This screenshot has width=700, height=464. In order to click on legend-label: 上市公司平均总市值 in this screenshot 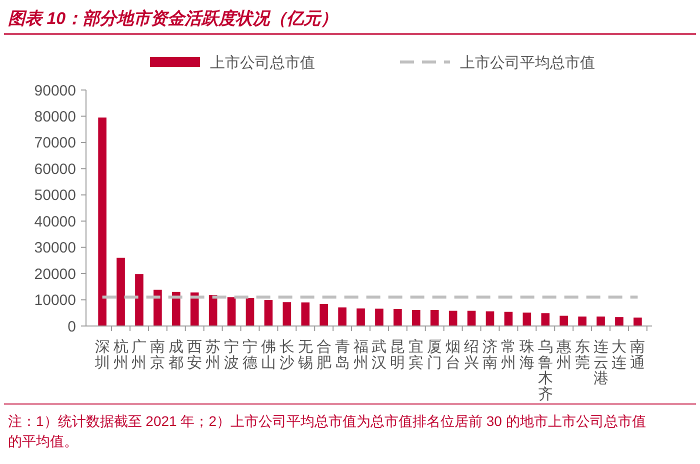, I will do `click(527, 63)`.